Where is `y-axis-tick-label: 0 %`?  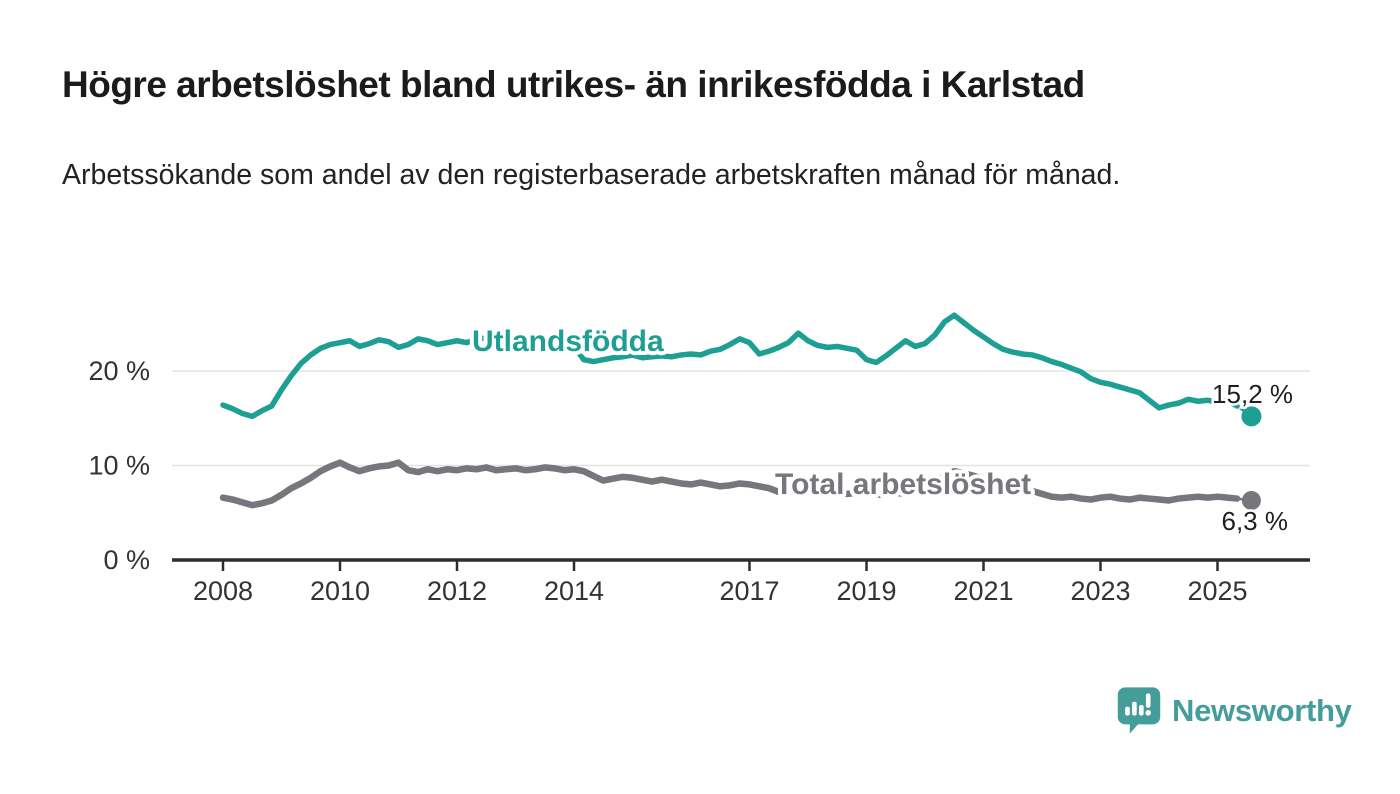 y-axis-tick-label: 0 % is located at coordinates (126, 560).